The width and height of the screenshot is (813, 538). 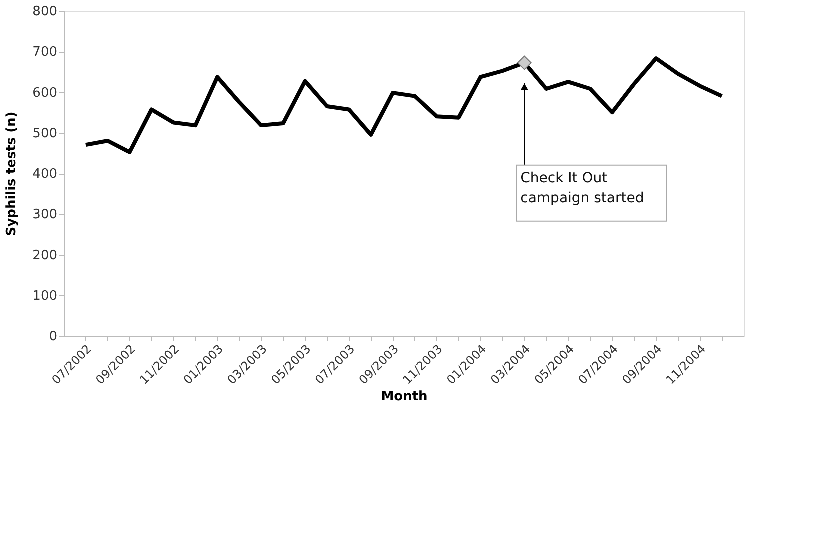 What do you see at coordinates (45, 296) in the screenshot?
I see `y-tick-label: 100` at bounding box center [45, 296].